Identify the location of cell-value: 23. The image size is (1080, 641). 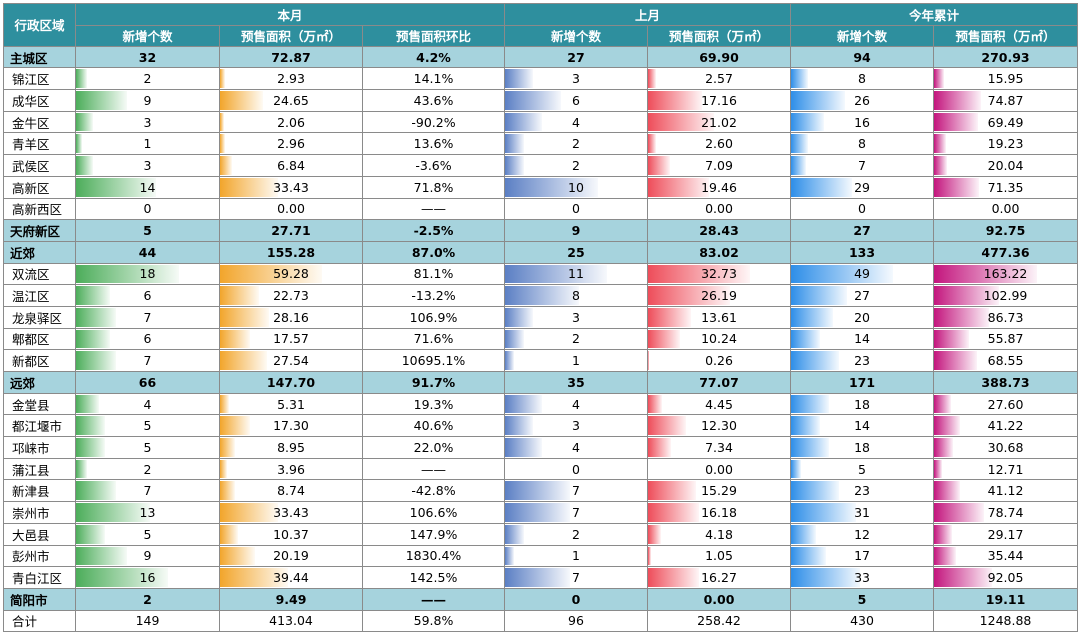
(862, 361).